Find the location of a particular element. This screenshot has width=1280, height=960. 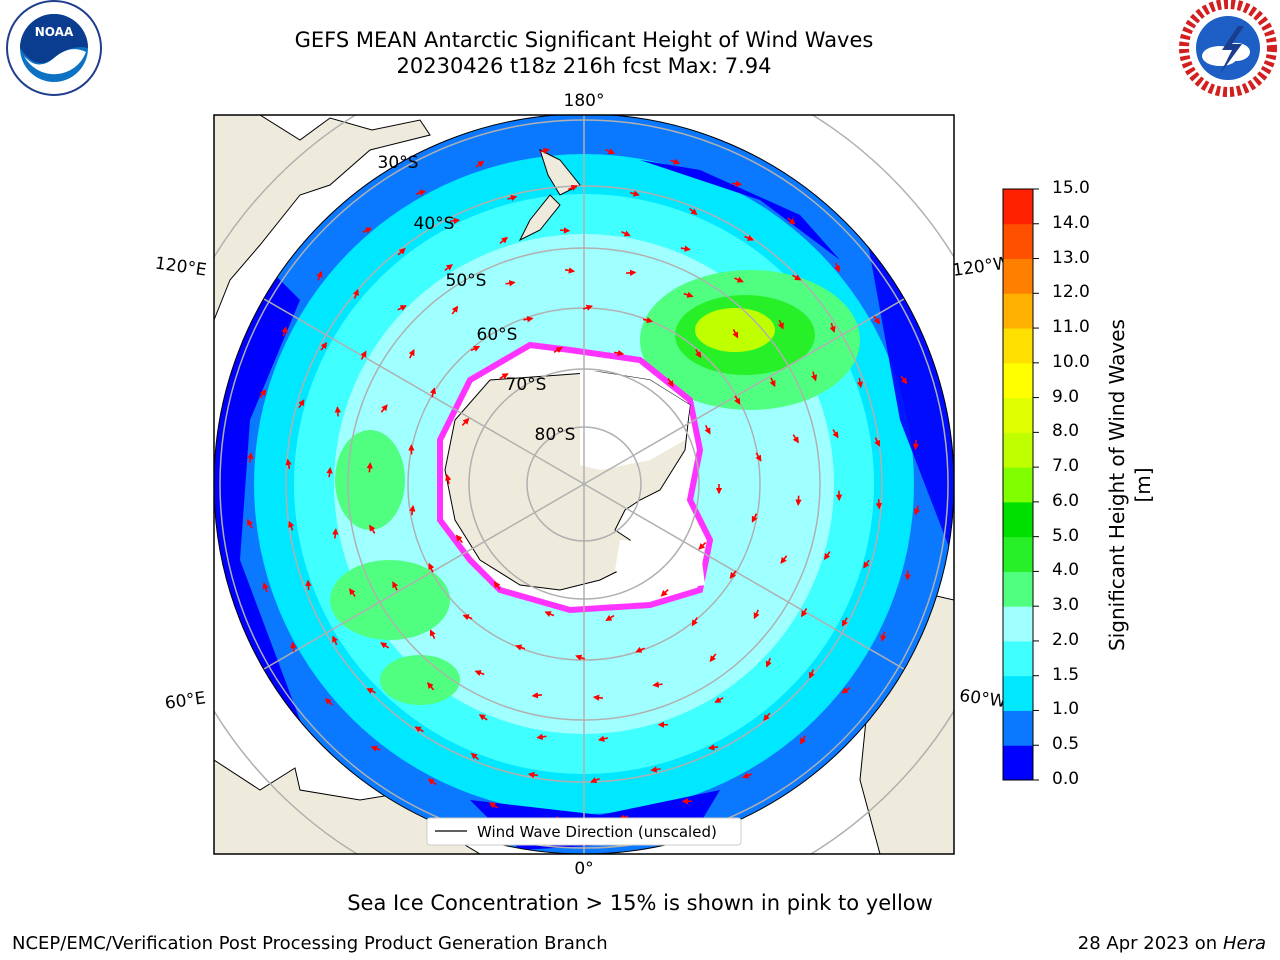

lat-label-30s: 30°S is located at coordinates (398, 163).